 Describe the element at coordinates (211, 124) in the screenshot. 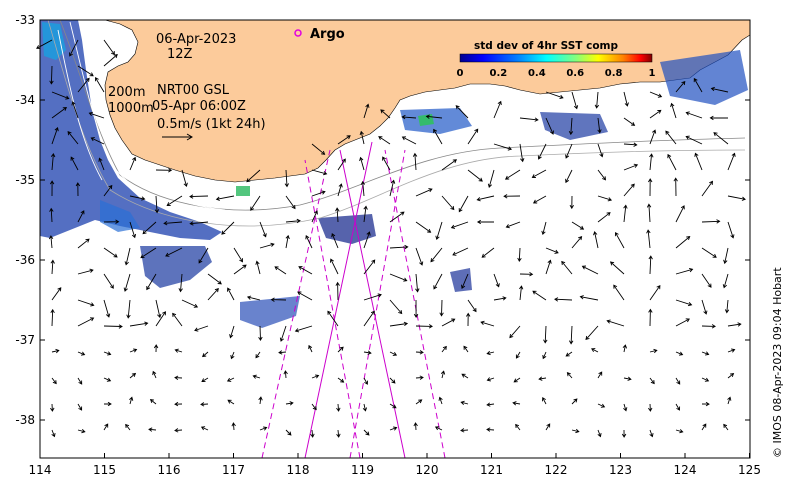

I see `scale-arrow-label: 0.5m/s (1kt 24h)` at that location.